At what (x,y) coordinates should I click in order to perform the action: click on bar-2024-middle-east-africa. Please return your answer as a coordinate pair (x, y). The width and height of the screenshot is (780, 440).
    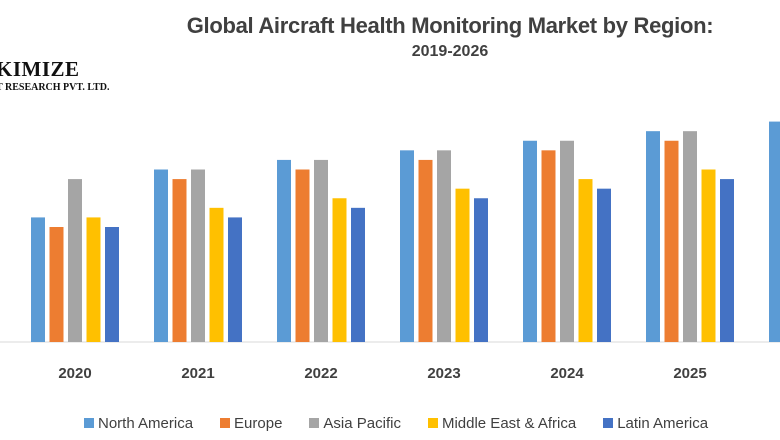
    Looking at the image, I should click on (585, 260).